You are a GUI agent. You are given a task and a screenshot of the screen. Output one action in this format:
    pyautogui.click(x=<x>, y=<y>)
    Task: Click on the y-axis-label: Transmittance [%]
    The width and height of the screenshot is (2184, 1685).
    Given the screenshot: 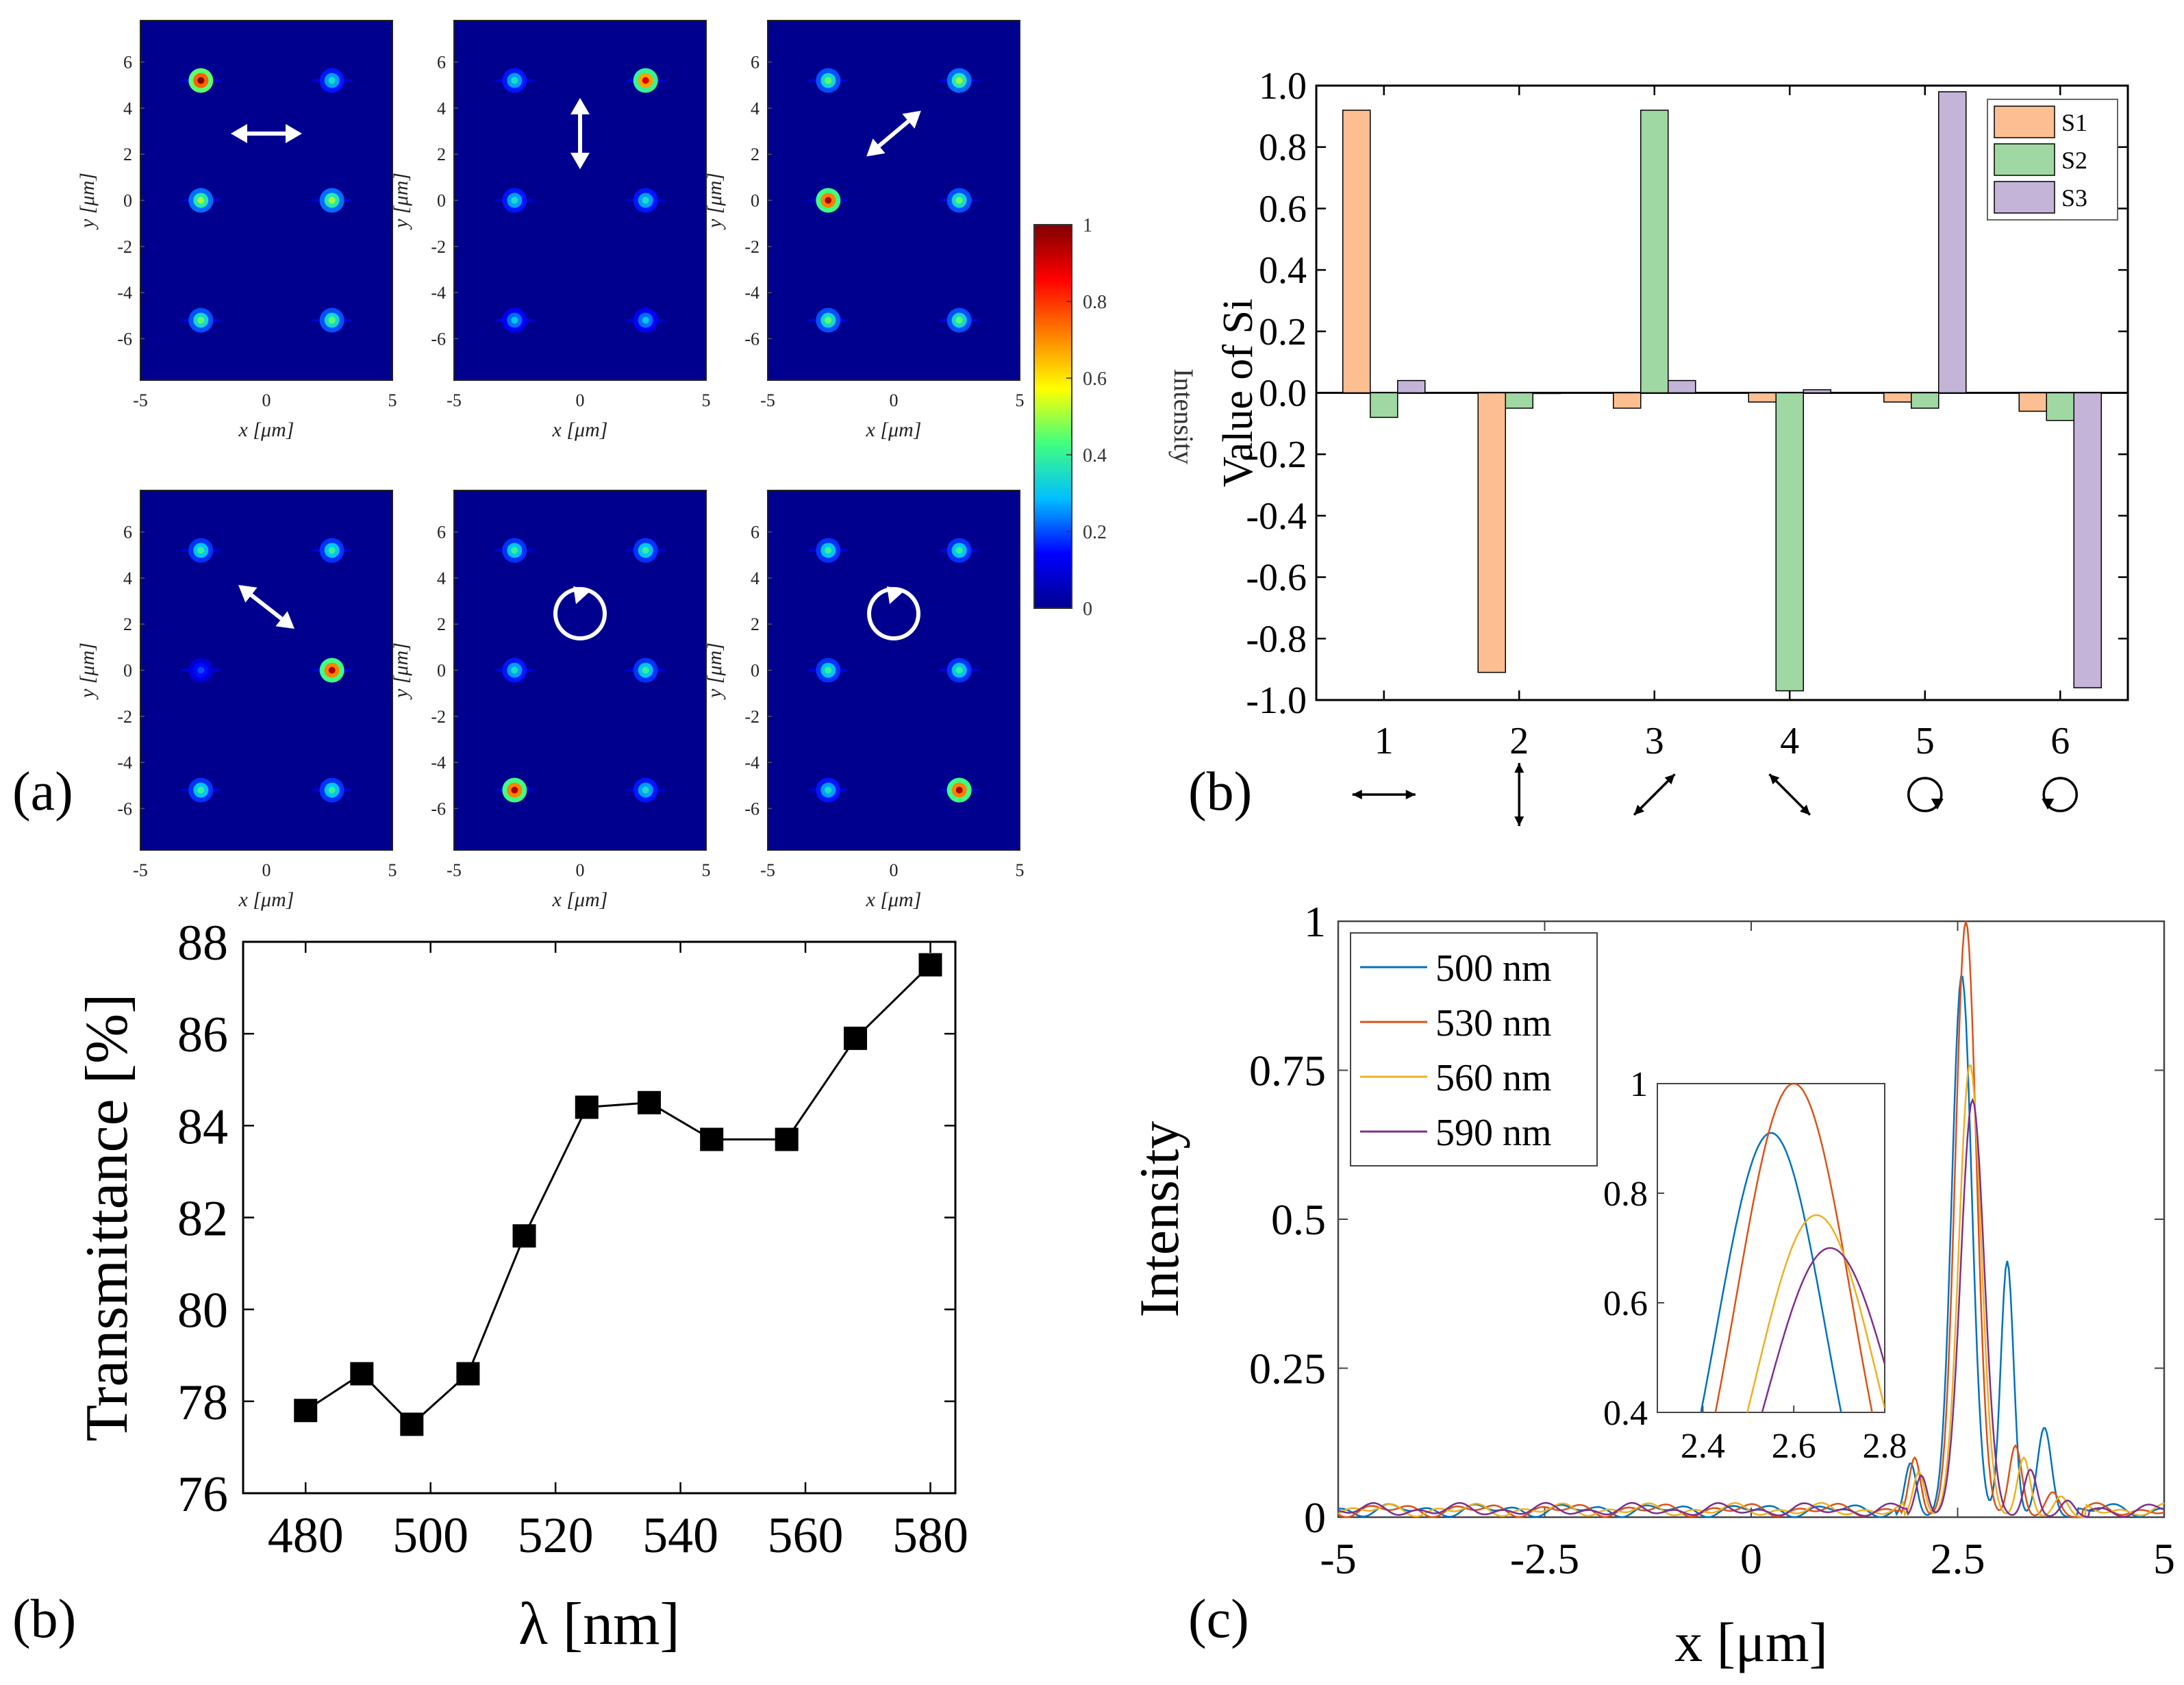 What is the action you would take?
    pyautogui.click(x=107, y=1217)
    